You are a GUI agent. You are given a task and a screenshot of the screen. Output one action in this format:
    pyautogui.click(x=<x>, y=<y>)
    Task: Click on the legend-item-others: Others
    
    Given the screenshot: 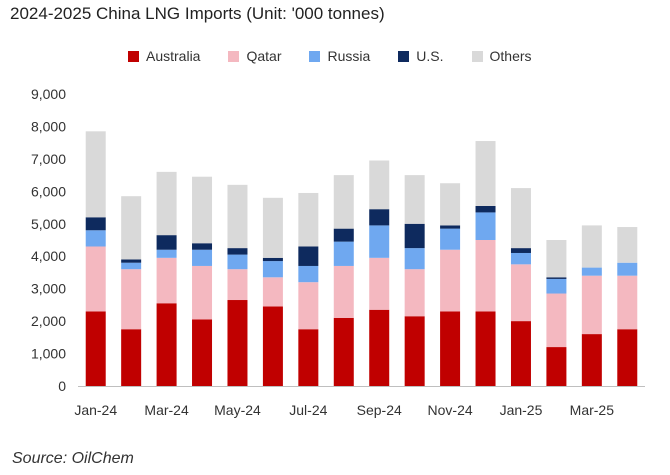 What is the action you would take?
    pyautogui.click(x=501, y=56)
    